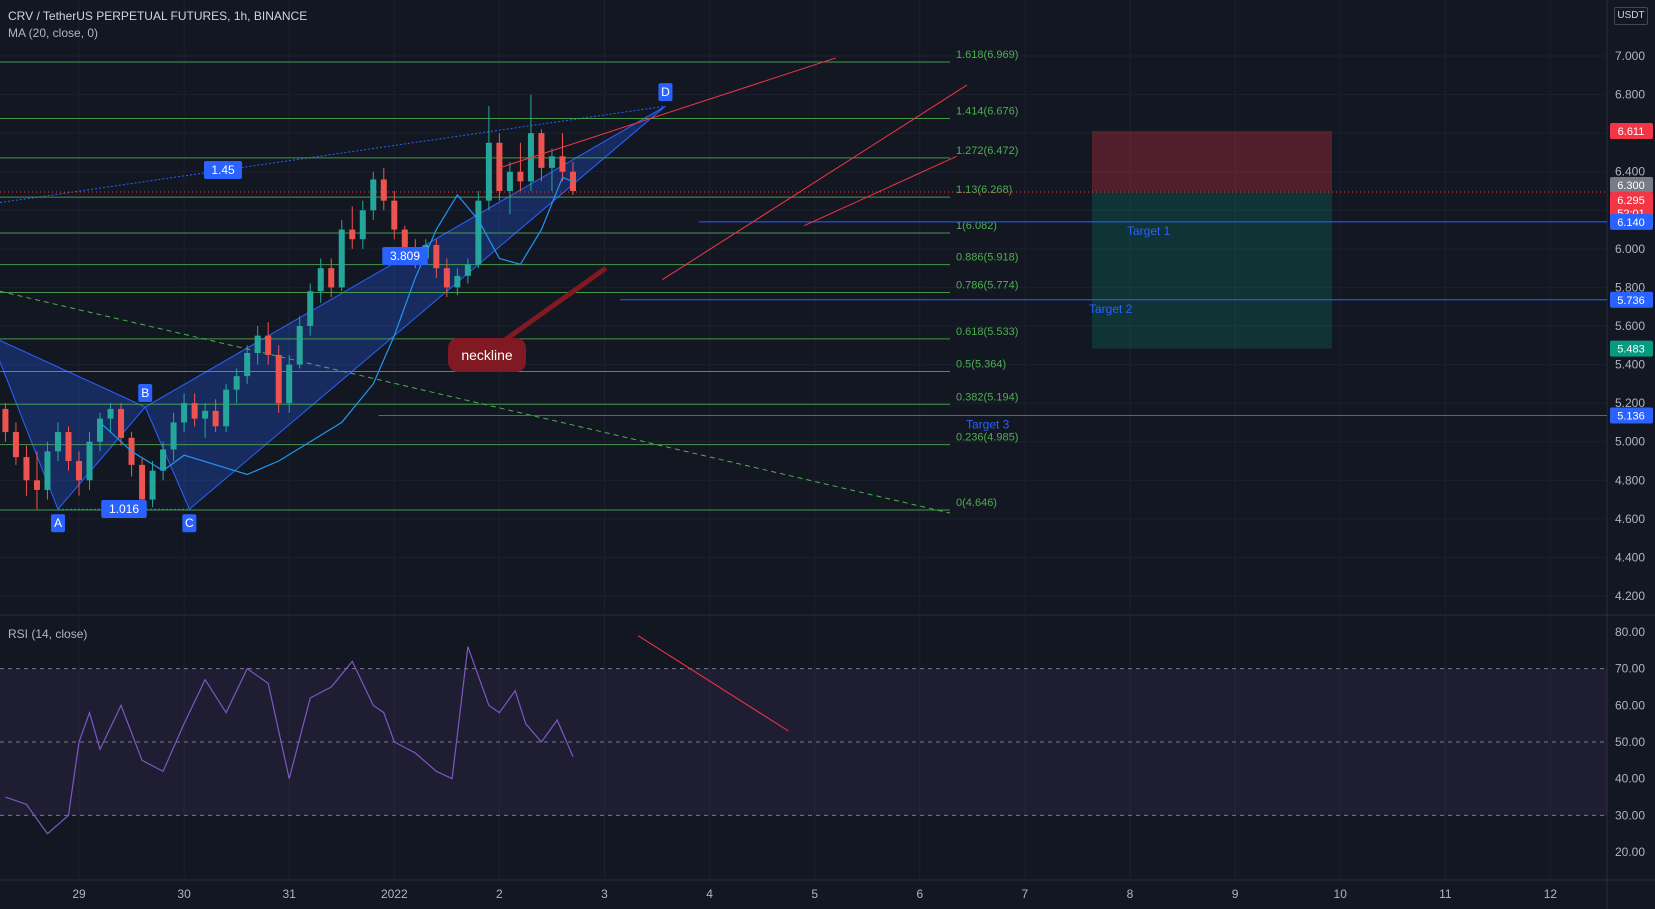 This screenshot has width=1655, height=909. What do you see at coordinates (1630, 519) in the screenshot?
I see `price-tick-label: 4.600` at bounding box center [1630, 519].